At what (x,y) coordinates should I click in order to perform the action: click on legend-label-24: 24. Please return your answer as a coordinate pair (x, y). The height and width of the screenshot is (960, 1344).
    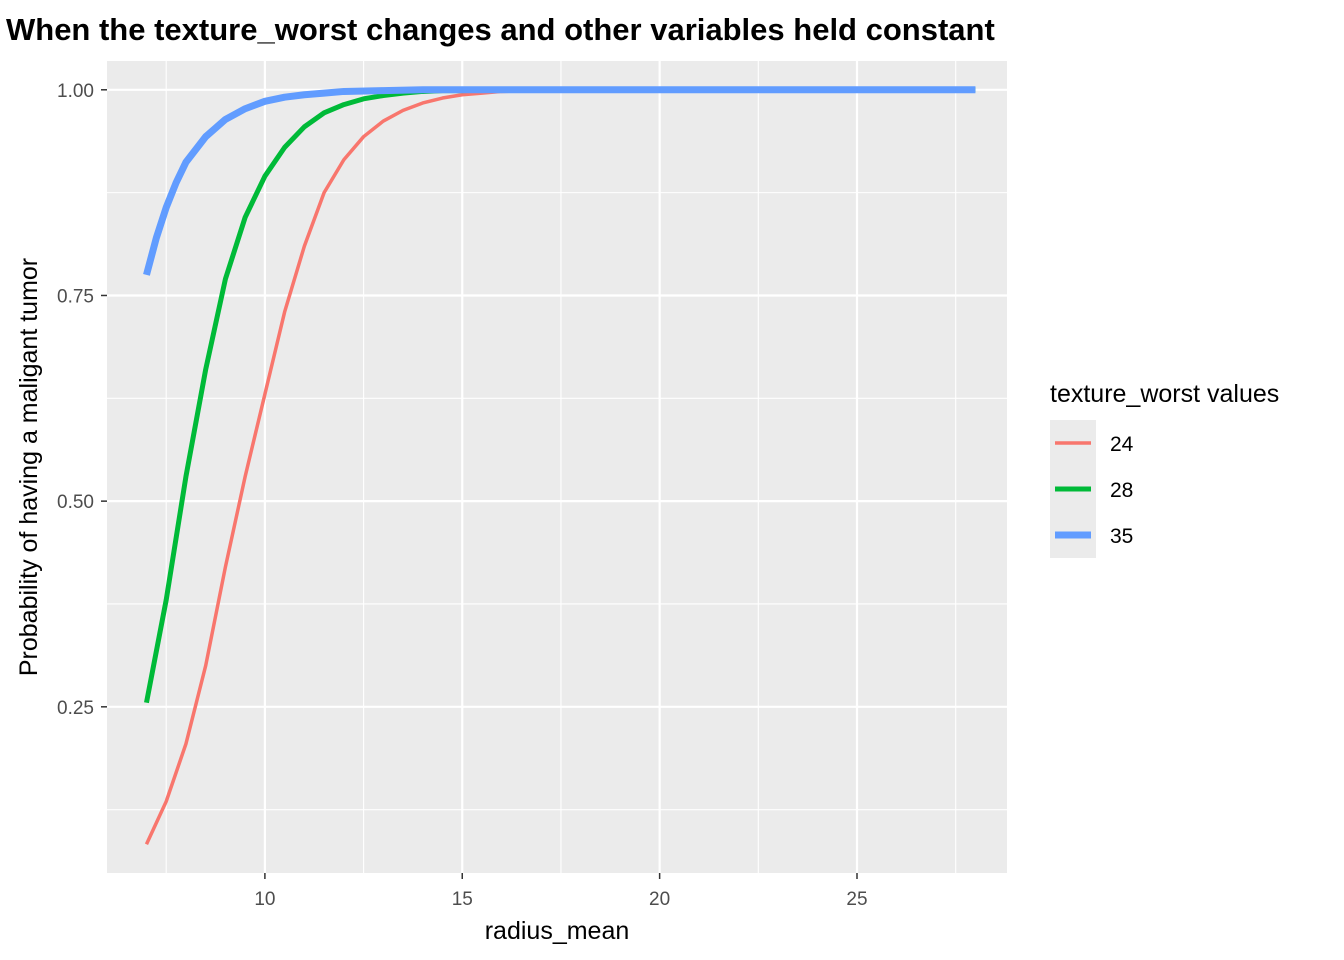
    Looking at the image, I should click on (1122, 444).